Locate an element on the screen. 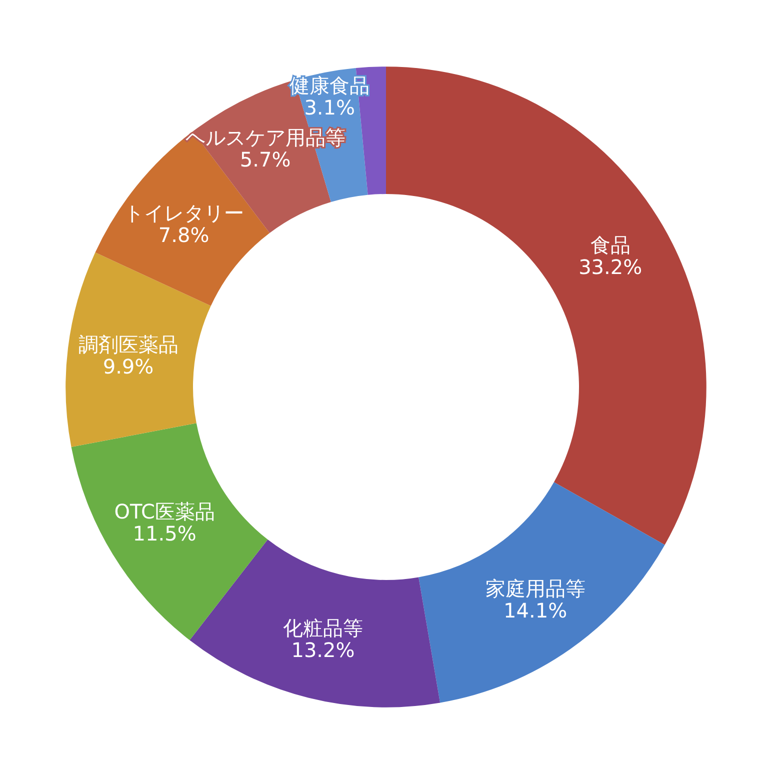 The image size is (772, 774). slice-label: トイレタリー is located at coordinates (184, 212).